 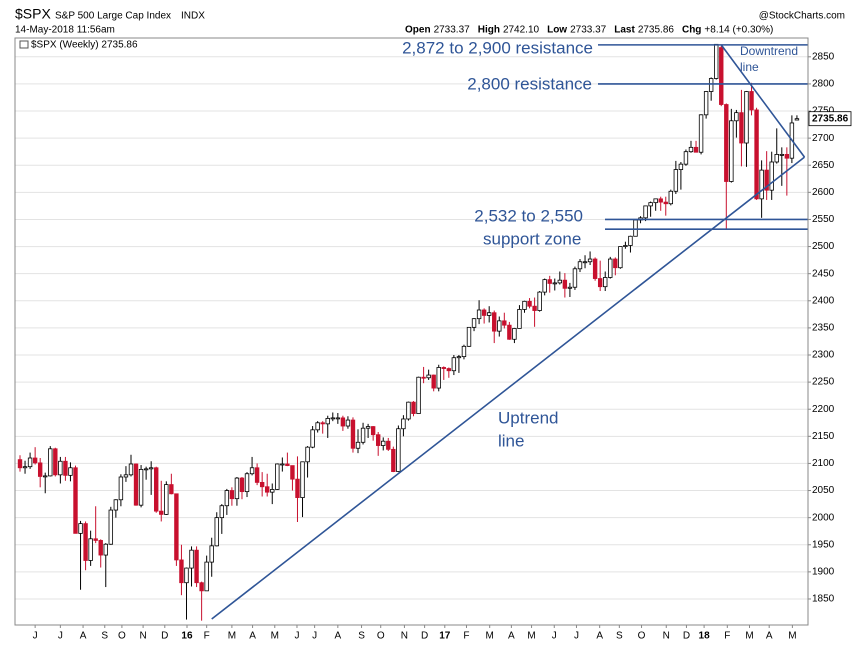 What do you see at coordinates (830, 119) in the screenshot?
I see `price-tag` at bounding box center [830, 119].